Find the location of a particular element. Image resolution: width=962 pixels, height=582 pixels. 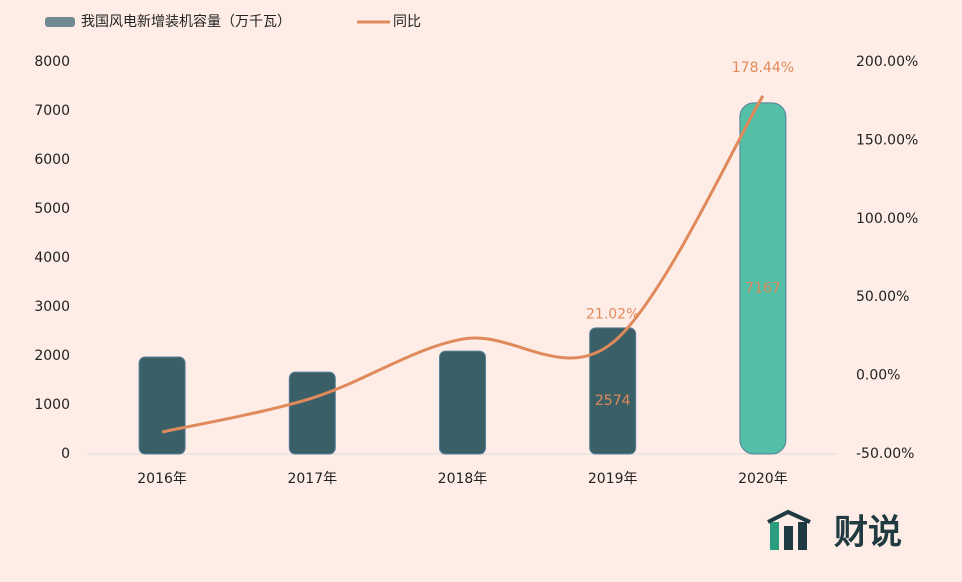

y-tick-label: 6000 is located at coordinates (52, 160).